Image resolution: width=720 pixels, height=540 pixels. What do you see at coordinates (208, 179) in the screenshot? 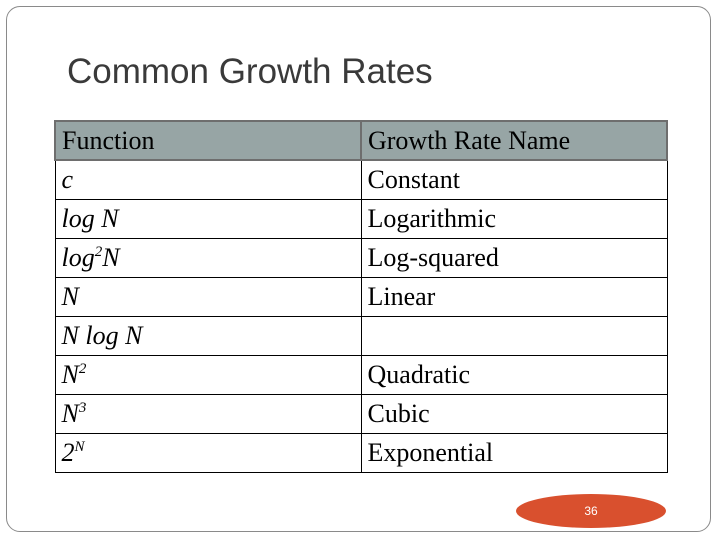
I see `function-cell: c` at bounding box center [208, 179].